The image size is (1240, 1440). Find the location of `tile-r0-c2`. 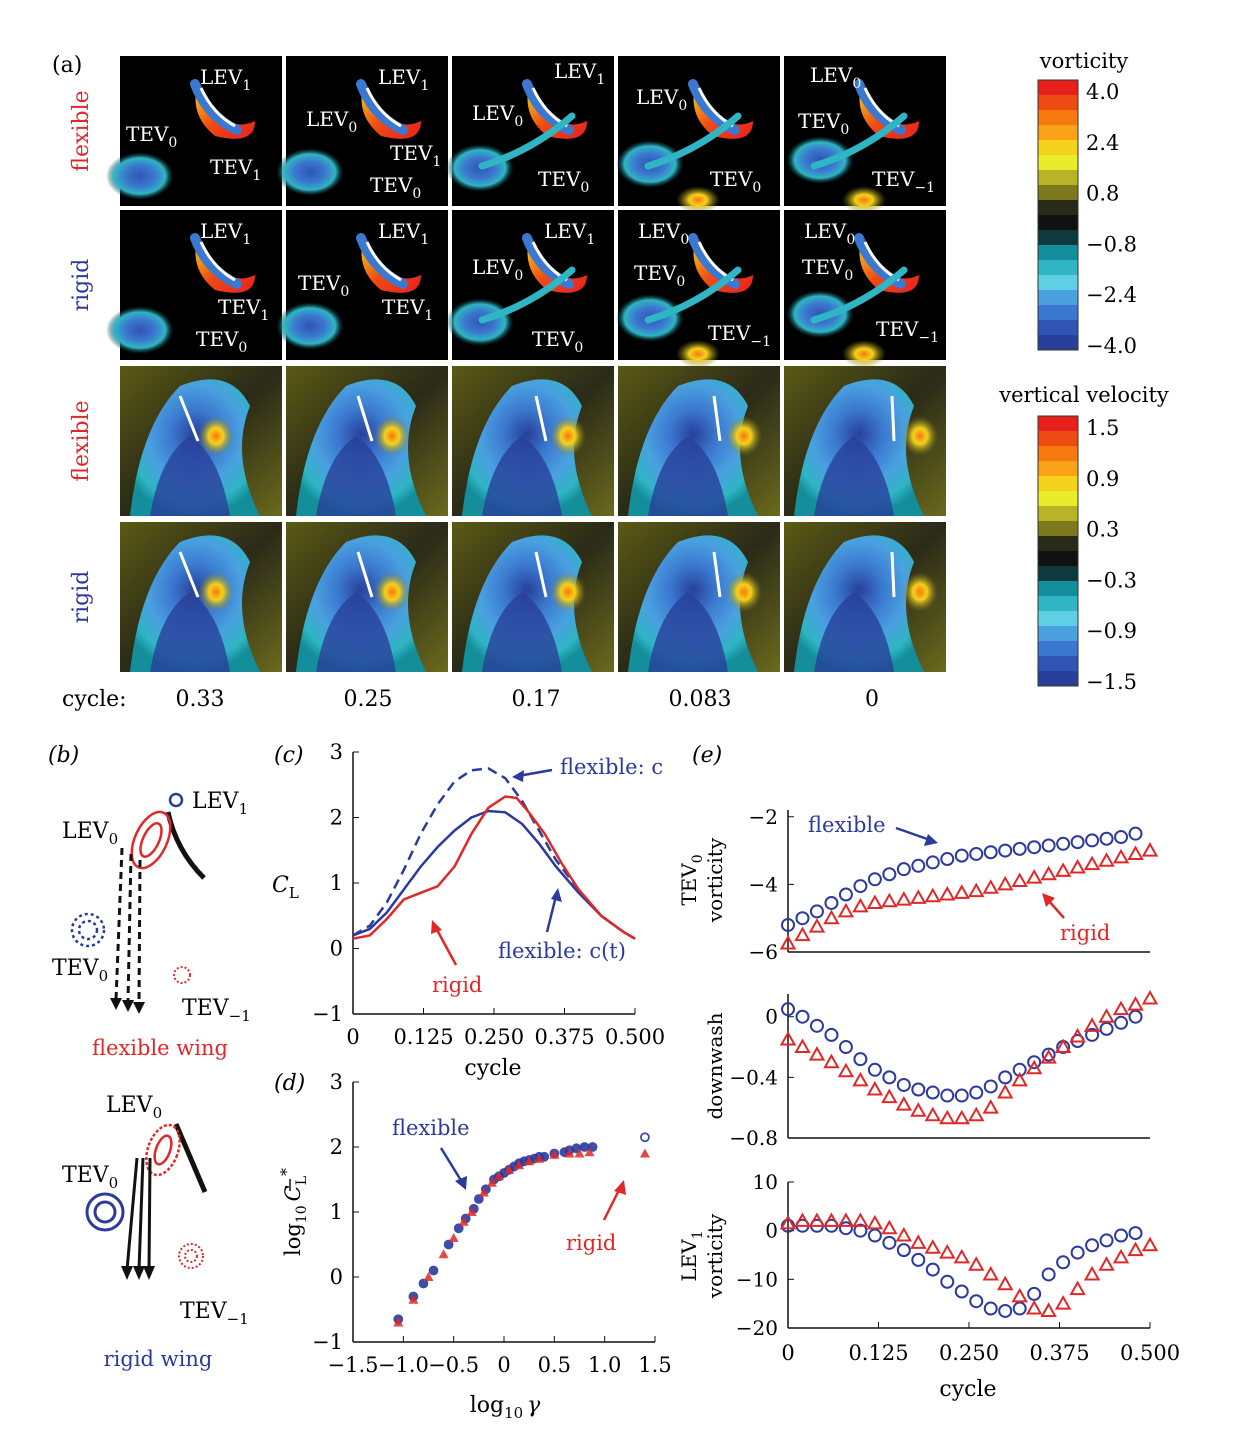

tile-r0-c2 is located at coordinates (530, 131).